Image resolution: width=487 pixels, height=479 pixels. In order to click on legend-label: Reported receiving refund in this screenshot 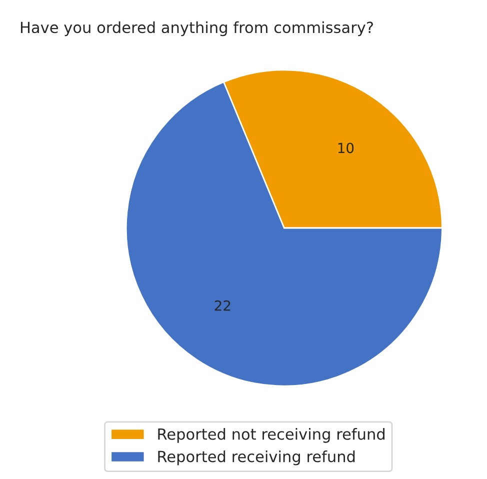, I will do `click(256, 458)`.